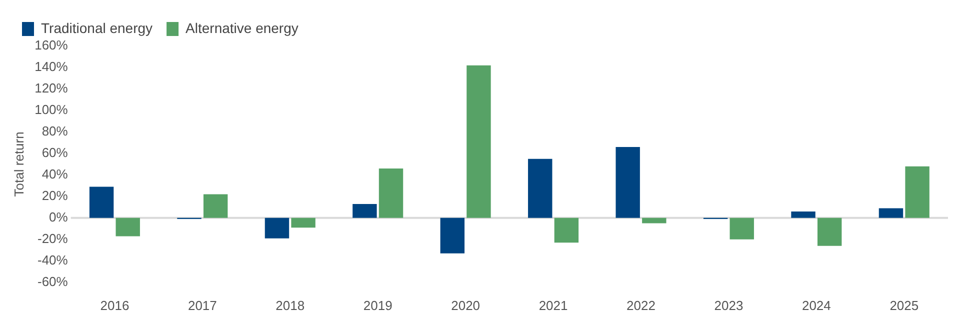 This screenshot has width=966, height=330. I want to click on x-tick-label: 2021, so click(553, 305).